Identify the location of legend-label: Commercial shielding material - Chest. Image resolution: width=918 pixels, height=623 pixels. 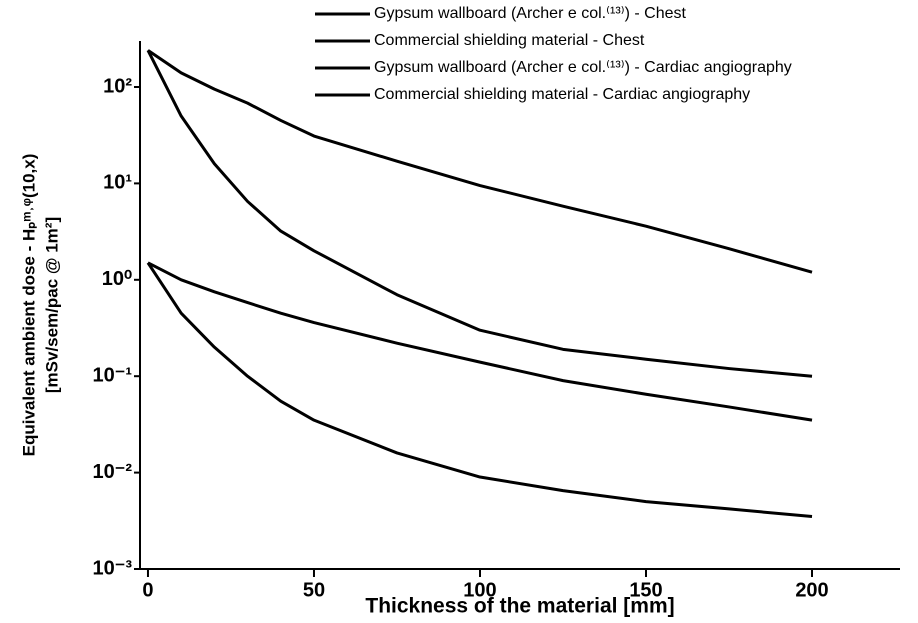
(509, 40).